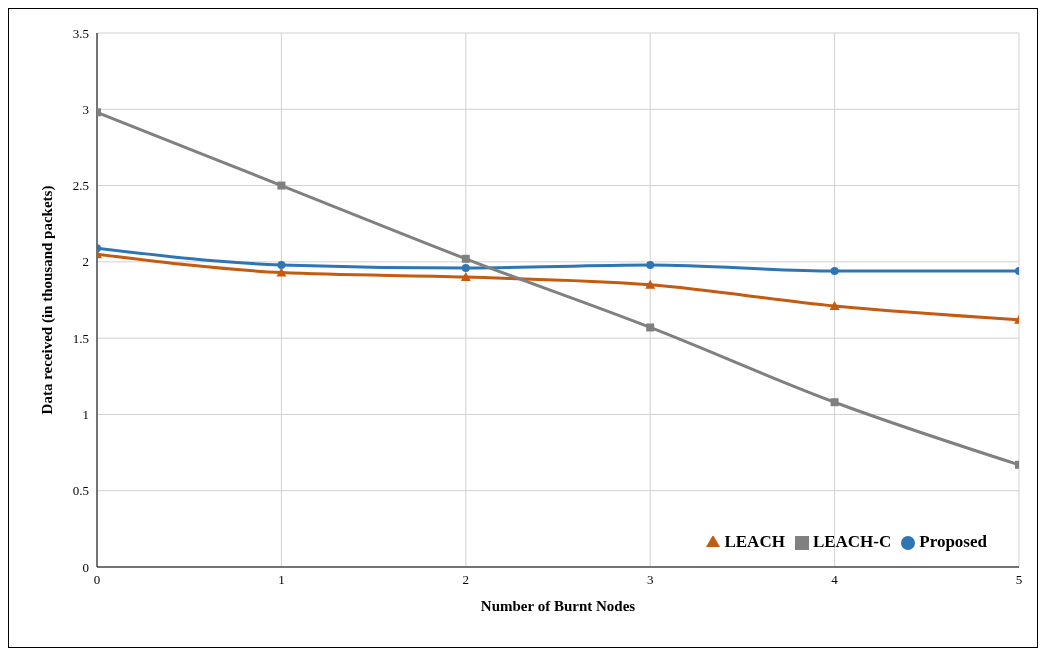  I want to click on y-tick-label: 2.5, so click(80, 186).